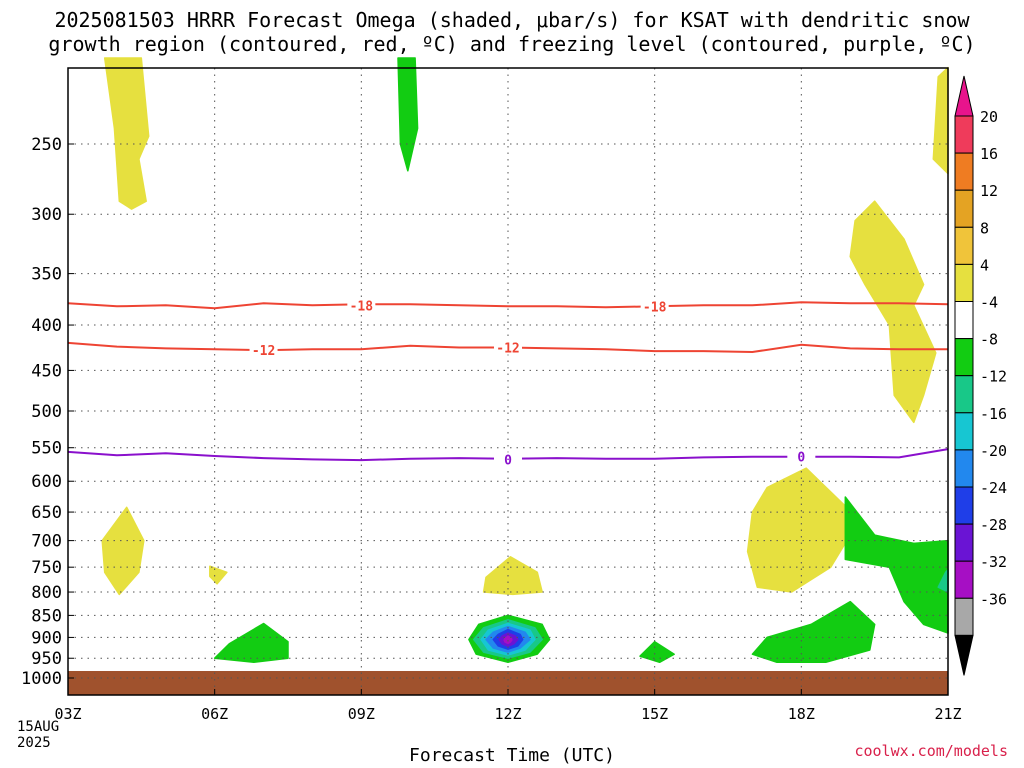 The image size is (1024, 768). I want to click on date-year: 2025, so click(34, 743).